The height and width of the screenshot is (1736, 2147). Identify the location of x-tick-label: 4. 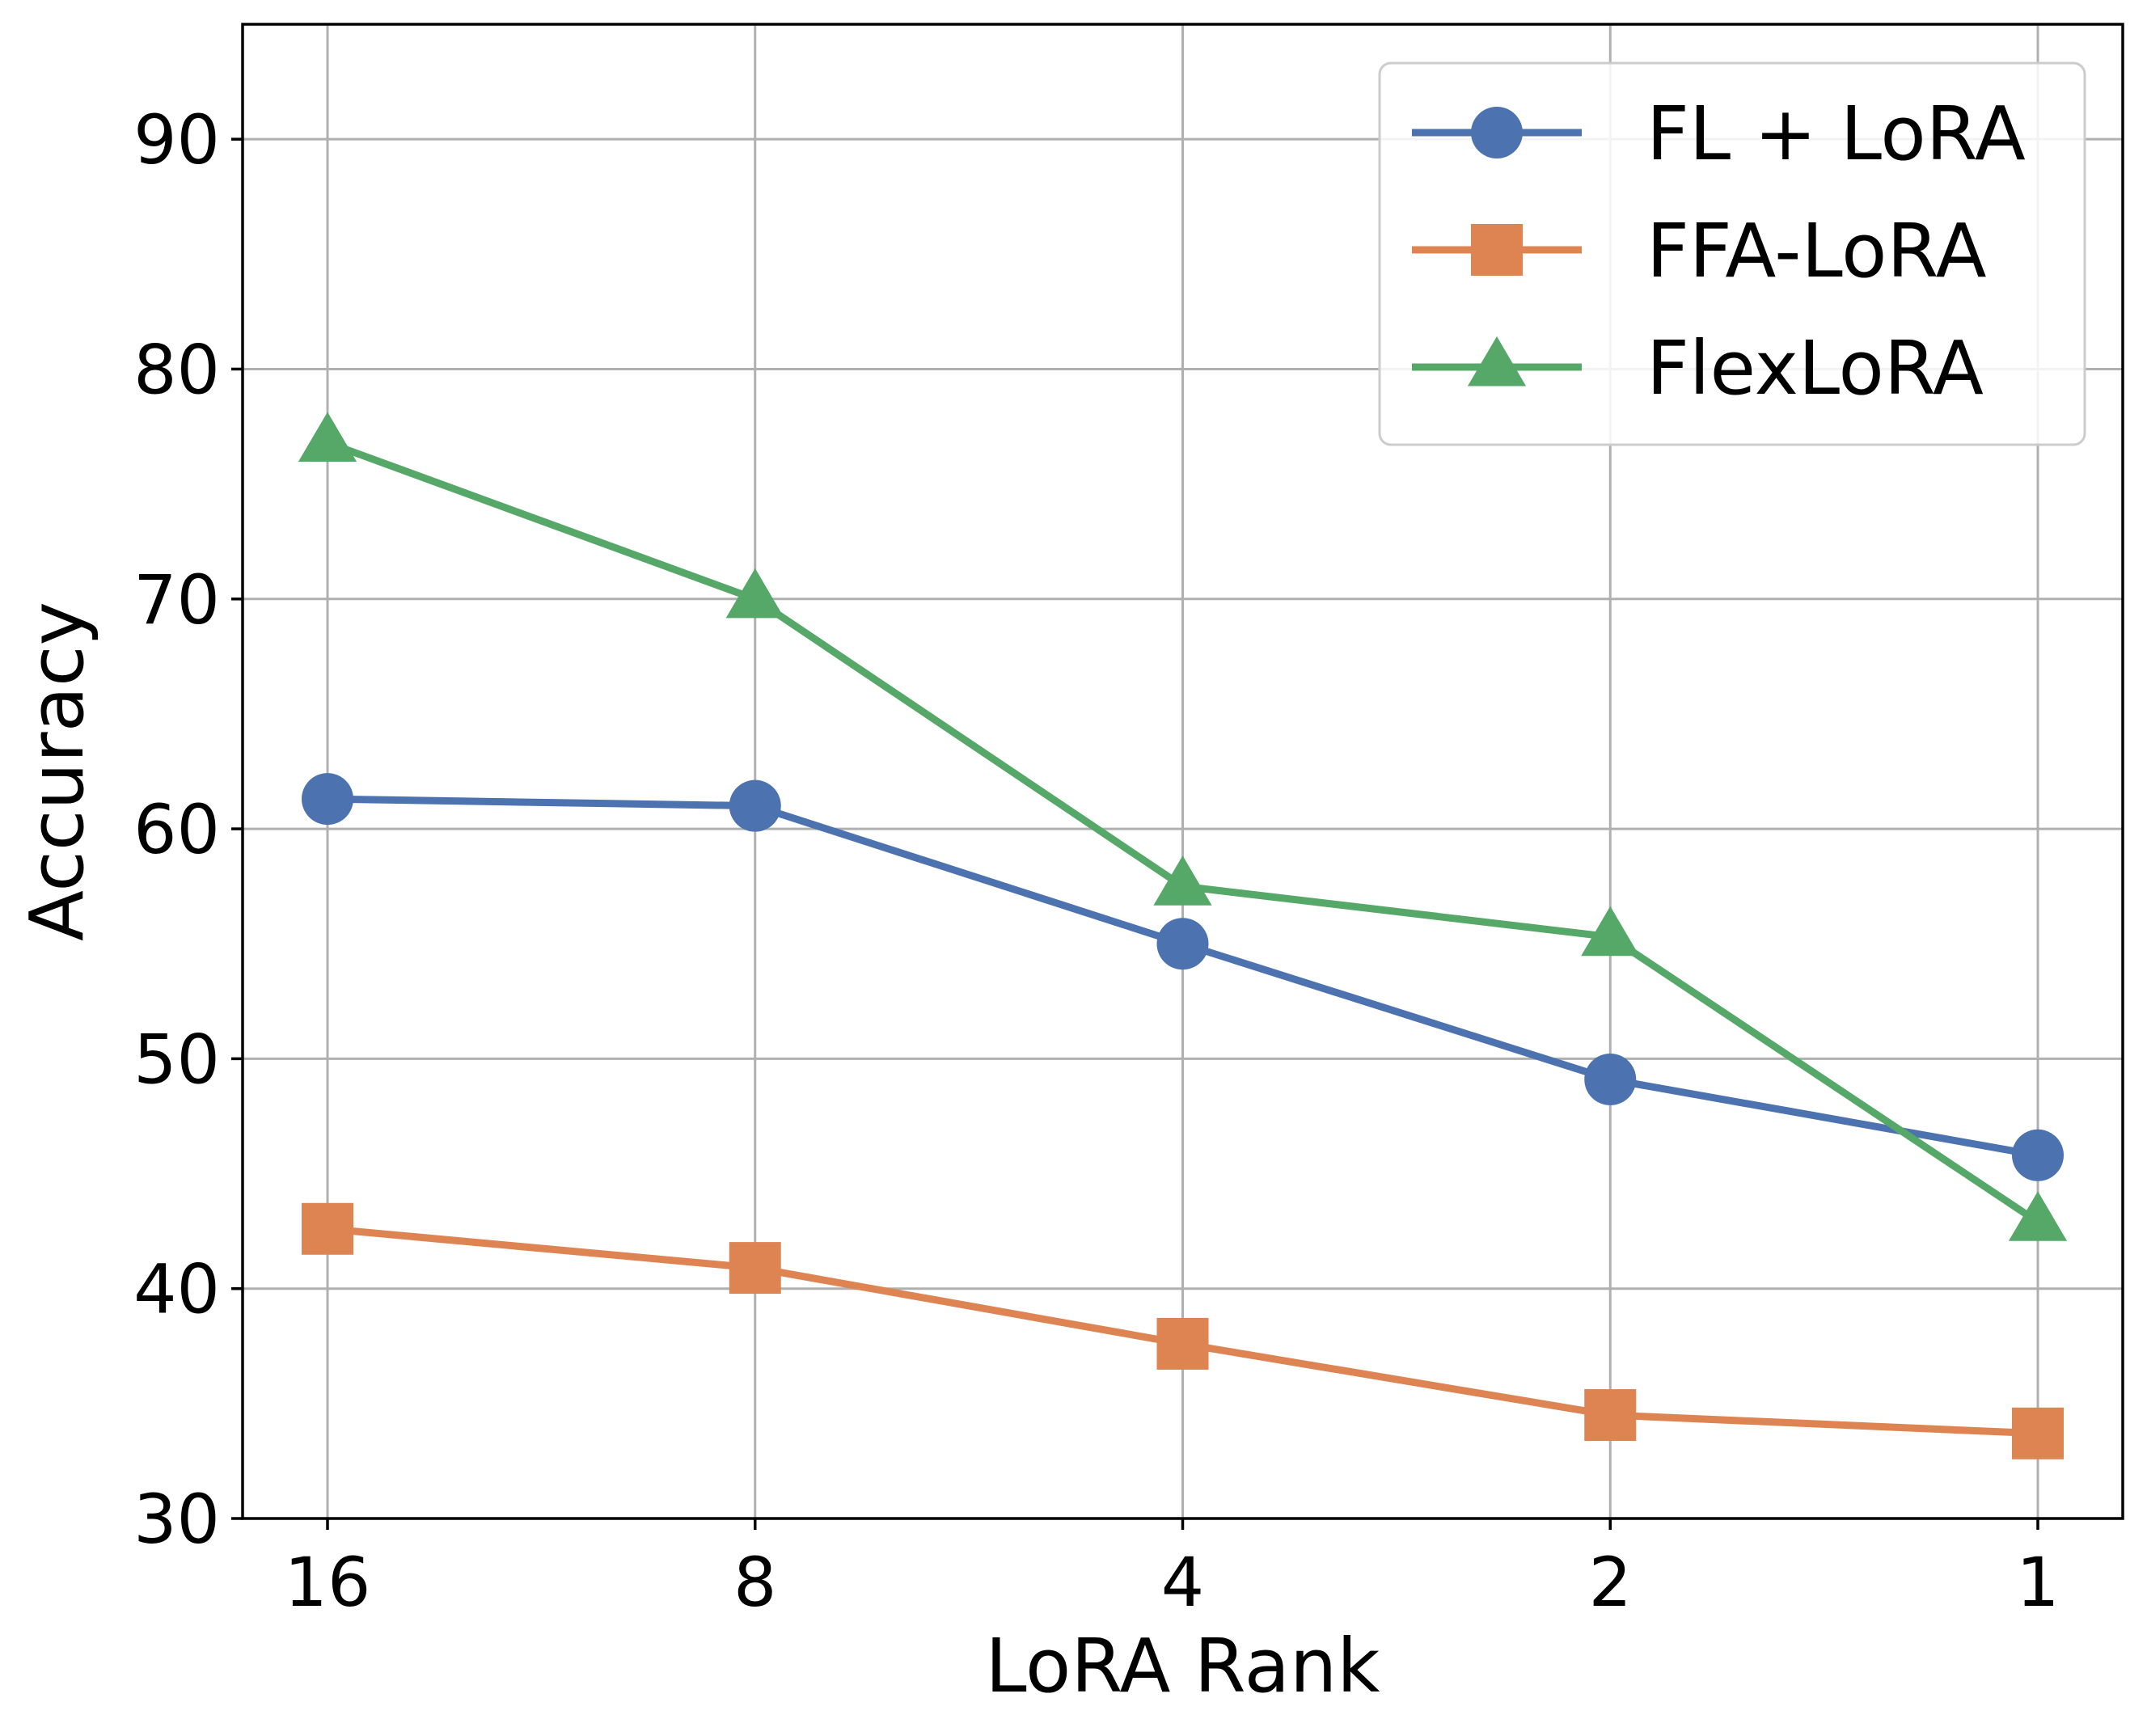
(1182, 1582).